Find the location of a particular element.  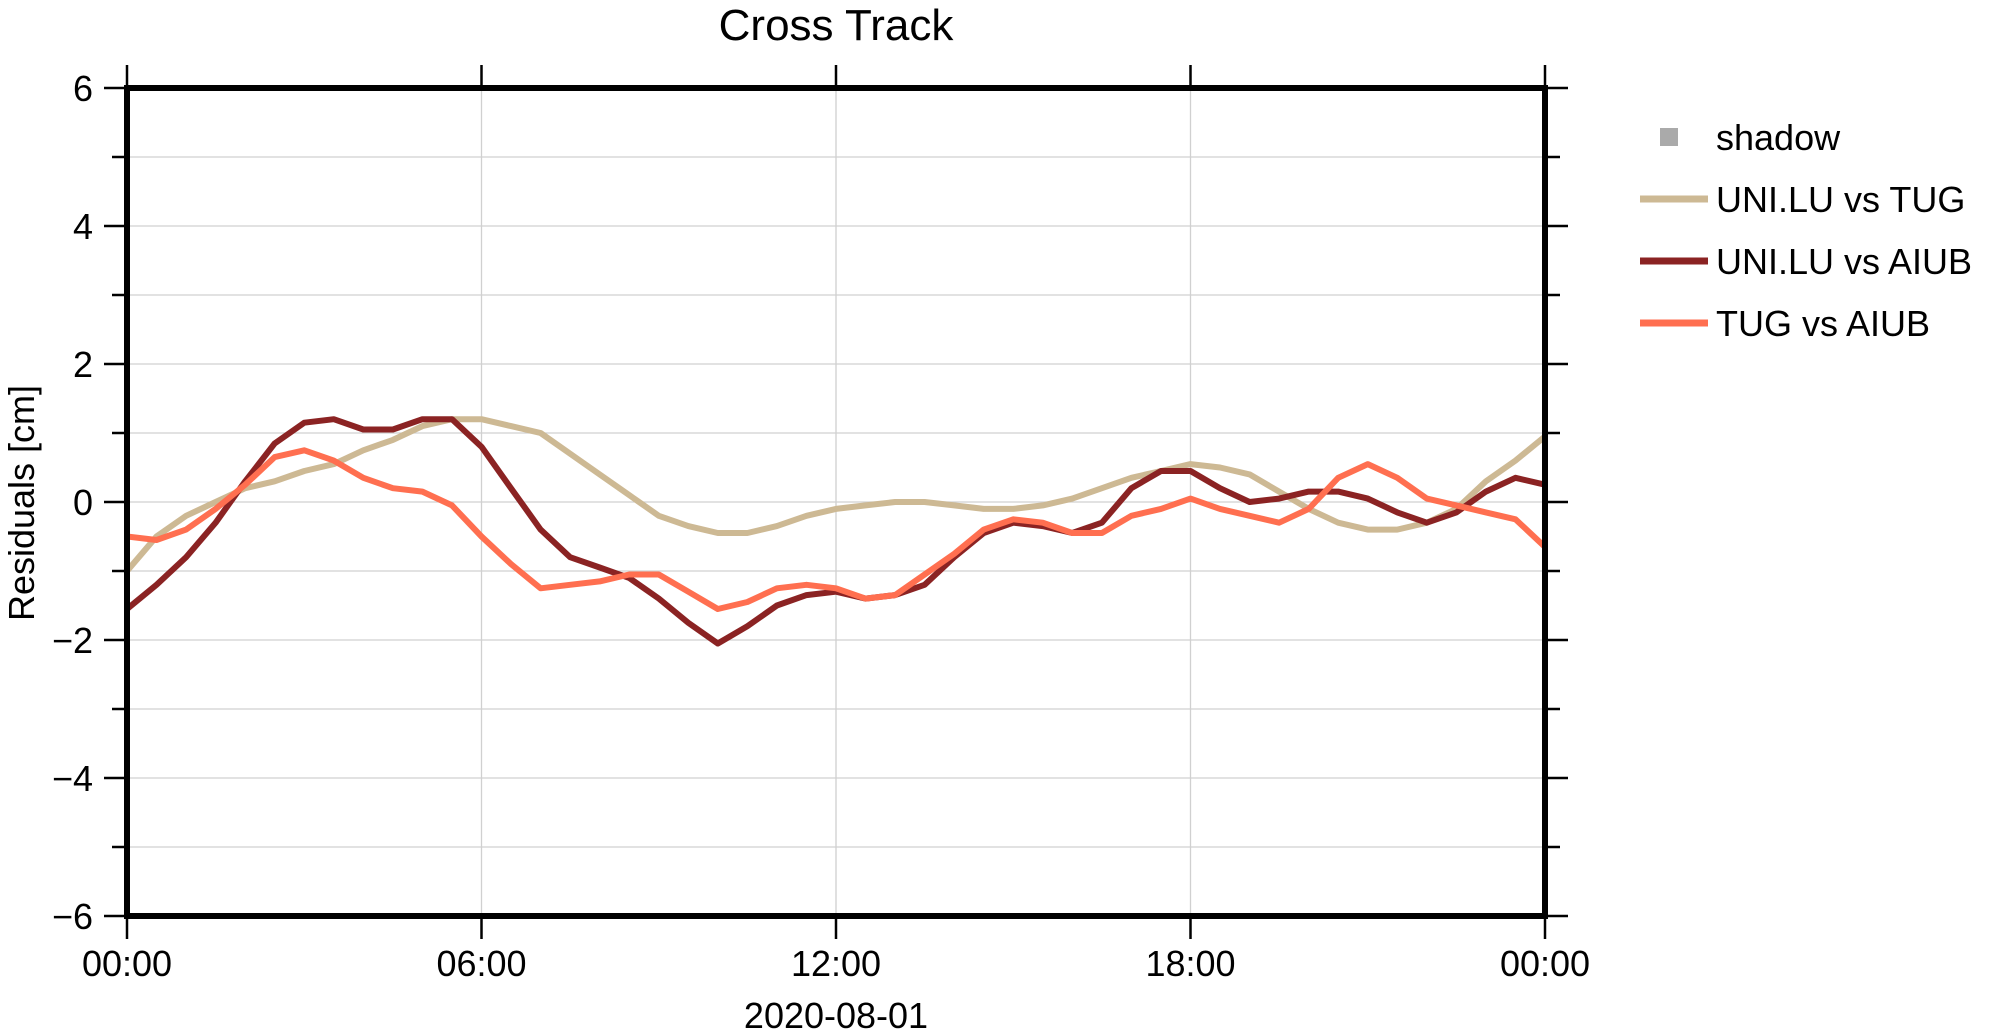

y-tick-label: 4 is located at coordinates (83, 226).